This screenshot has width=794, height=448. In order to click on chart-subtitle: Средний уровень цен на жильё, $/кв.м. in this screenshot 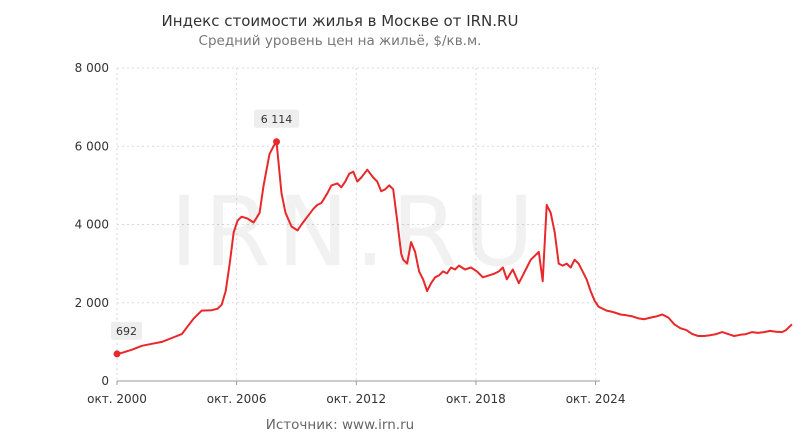, I will do `click(340, 41)`.